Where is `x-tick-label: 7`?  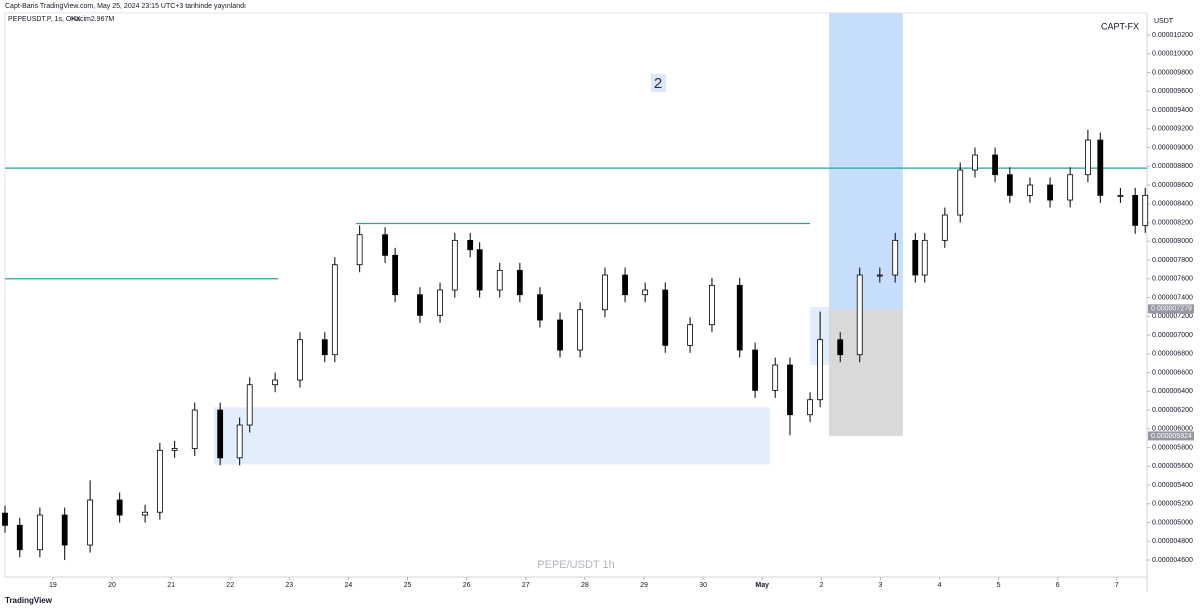
x-tick-label: 7 is located at coordinates (1117, 585).